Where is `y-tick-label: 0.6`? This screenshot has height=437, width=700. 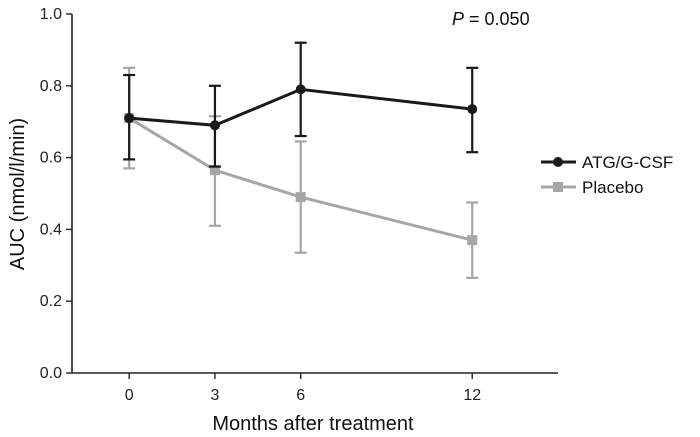
y-tick-label: 0.6 is located at coordinates (51, 158).